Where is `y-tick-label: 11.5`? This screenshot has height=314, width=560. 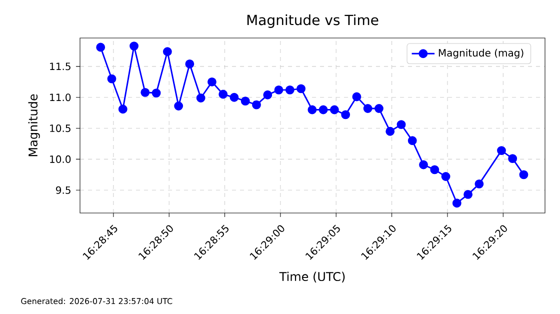
y-tick-label: 11.5 is located at coordinates (60, 66).